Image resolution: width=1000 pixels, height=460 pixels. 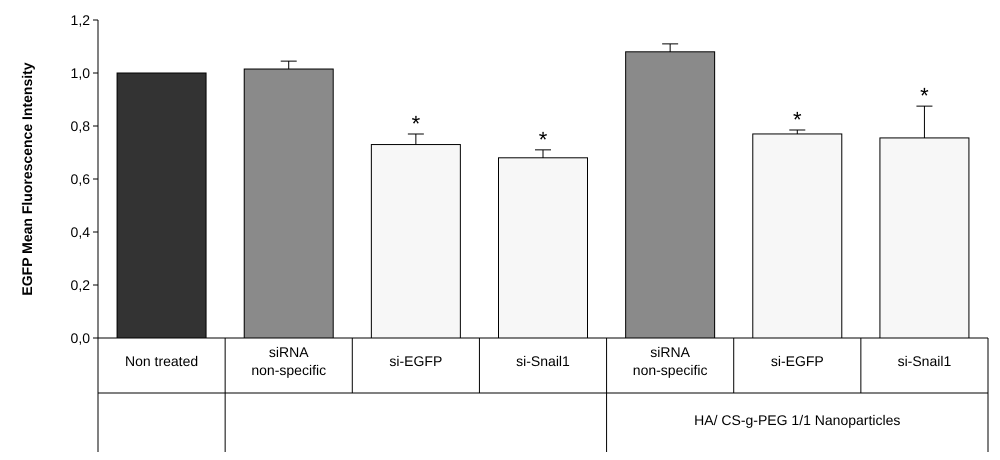 I want to click on y-axis-title: EGFP Mean Fluorescence Intensity, so click(x=27, y=179).